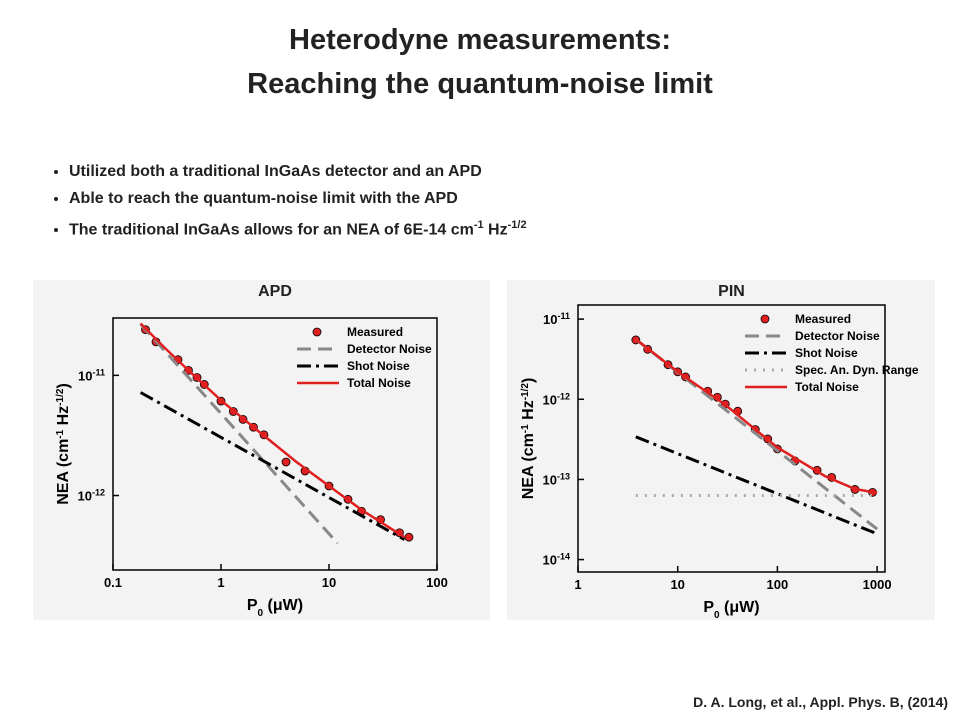 Image resolution: width=960 pixels, height=720 pixels. I want to click on y-tick-label: 10-13, so click(556, 479).